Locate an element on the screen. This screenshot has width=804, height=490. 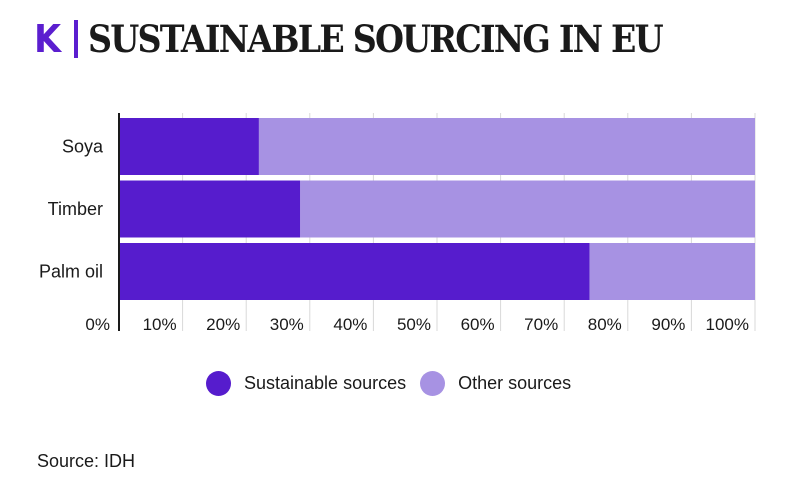
source-note: Source: IDH is located at coordinates (86, 461).